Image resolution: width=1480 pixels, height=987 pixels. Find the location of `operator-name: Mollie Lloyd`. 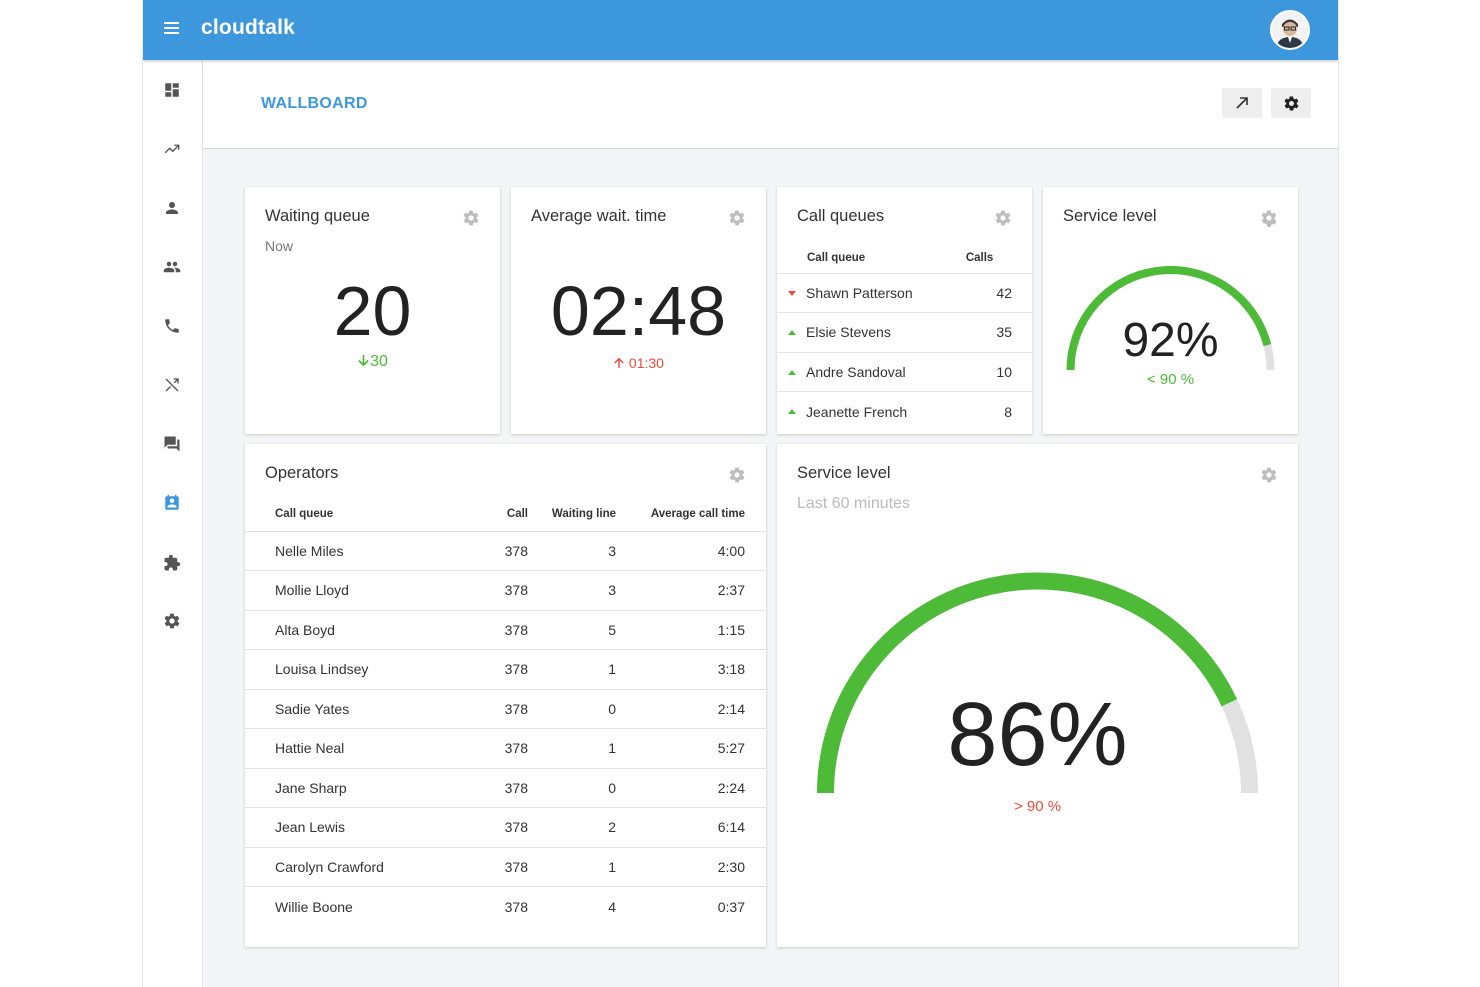

operator-name: Mollie Lloyd is located at coordinates (362, 590).